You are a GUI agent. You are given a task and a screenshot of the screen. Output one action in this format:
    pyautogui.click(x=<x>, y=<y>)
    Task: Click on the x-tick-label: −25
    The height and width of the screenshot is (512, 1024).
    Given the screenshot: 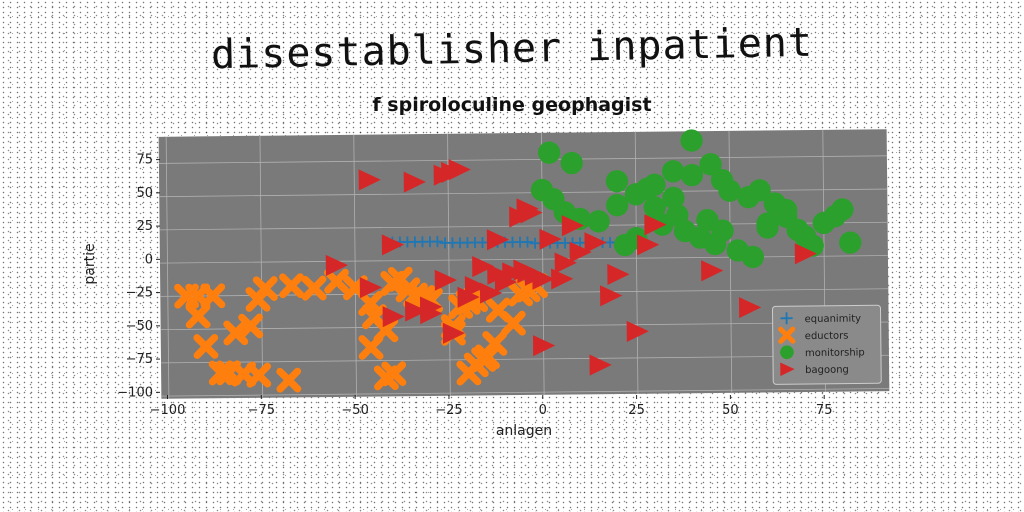 What is the action you would take?
    pyautogui.click(x=448, y=410)
    